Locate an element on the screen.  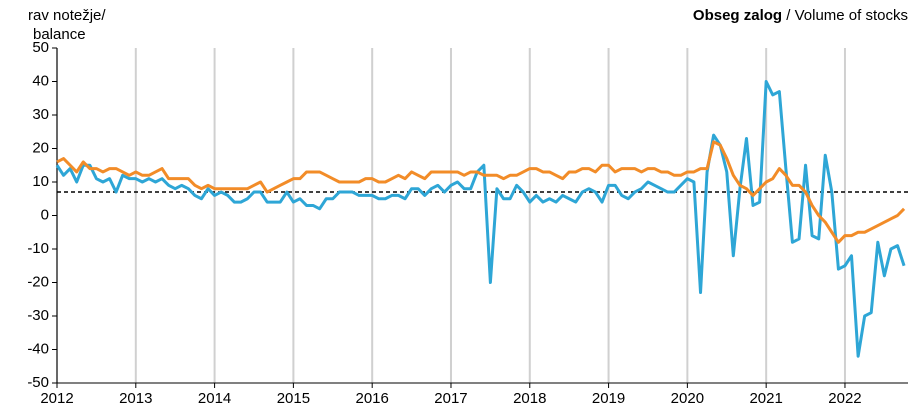
y-tick-label: 50 is located at coordinates (40, 47).